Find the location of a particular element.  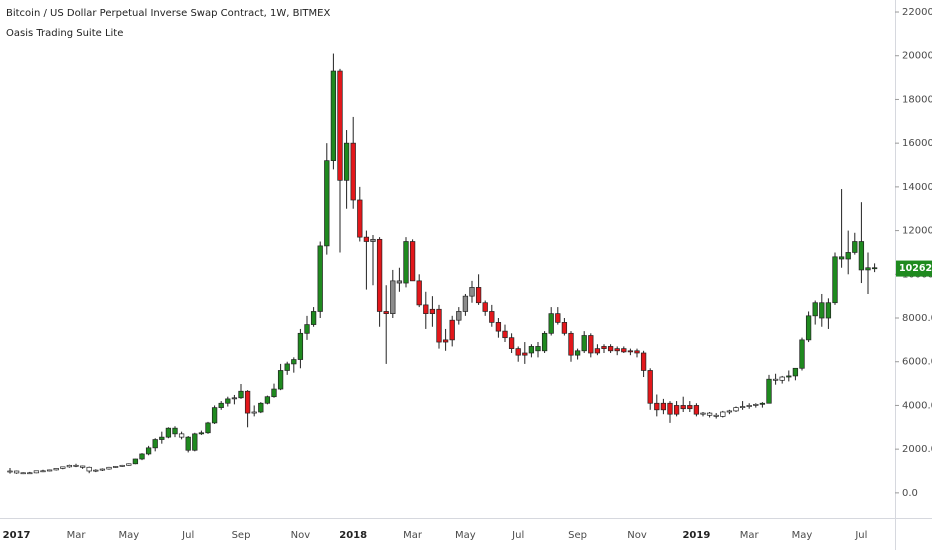

y-tick-label: 4000.0 is located at coordinates (917, 405).